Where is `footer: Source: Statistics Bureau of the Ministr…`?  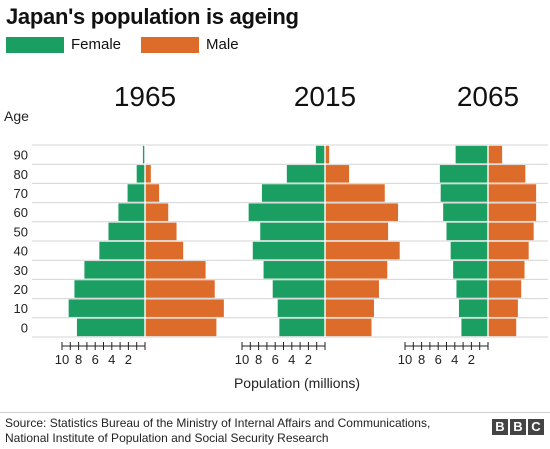
footer: Source: Statistics Bureau of the Ministr… is located at coordinates (275, 430).